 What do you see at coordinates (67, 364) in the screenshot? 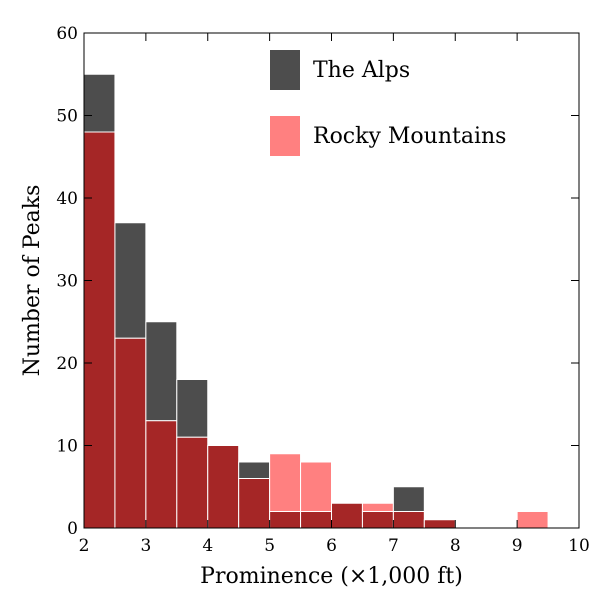
I see `y-tick-label: 20` at bounding box center [67, 364].